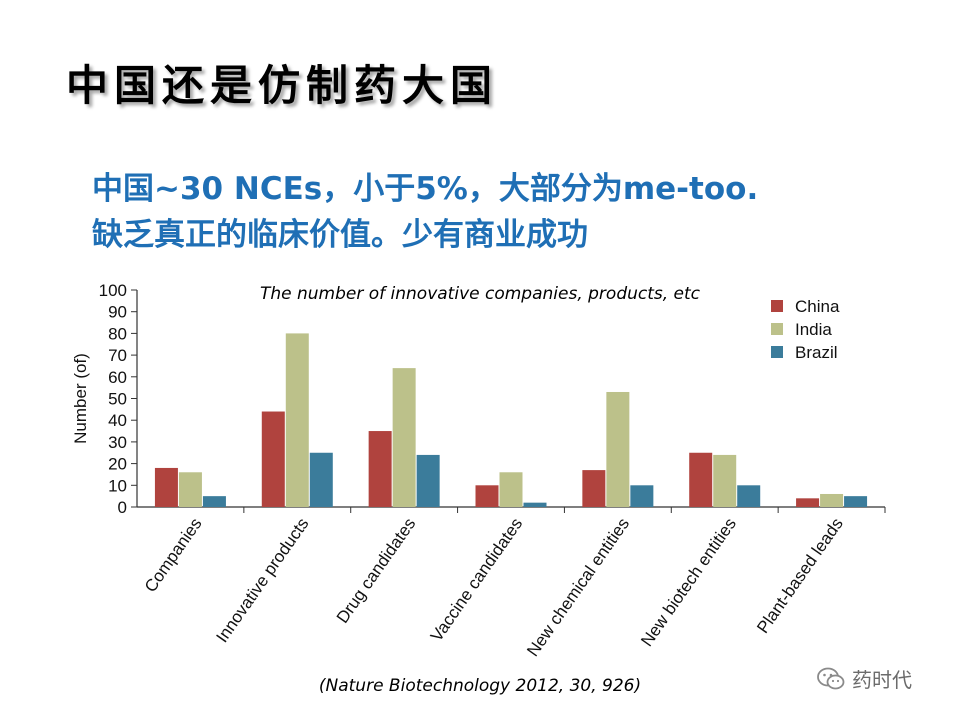  What do you see at coordinates (117, 399) in the screenshot?
I see `y-tick-label: 50` at bounding box center [117, 399].